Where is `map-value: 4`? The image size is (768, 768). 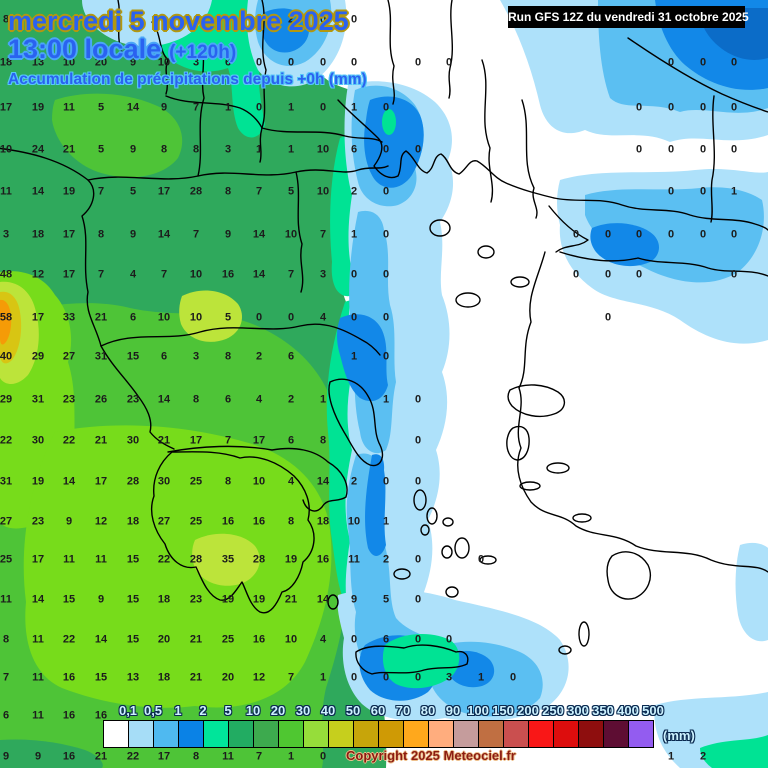
map-value: 4 is located at coordinates (133, 274).